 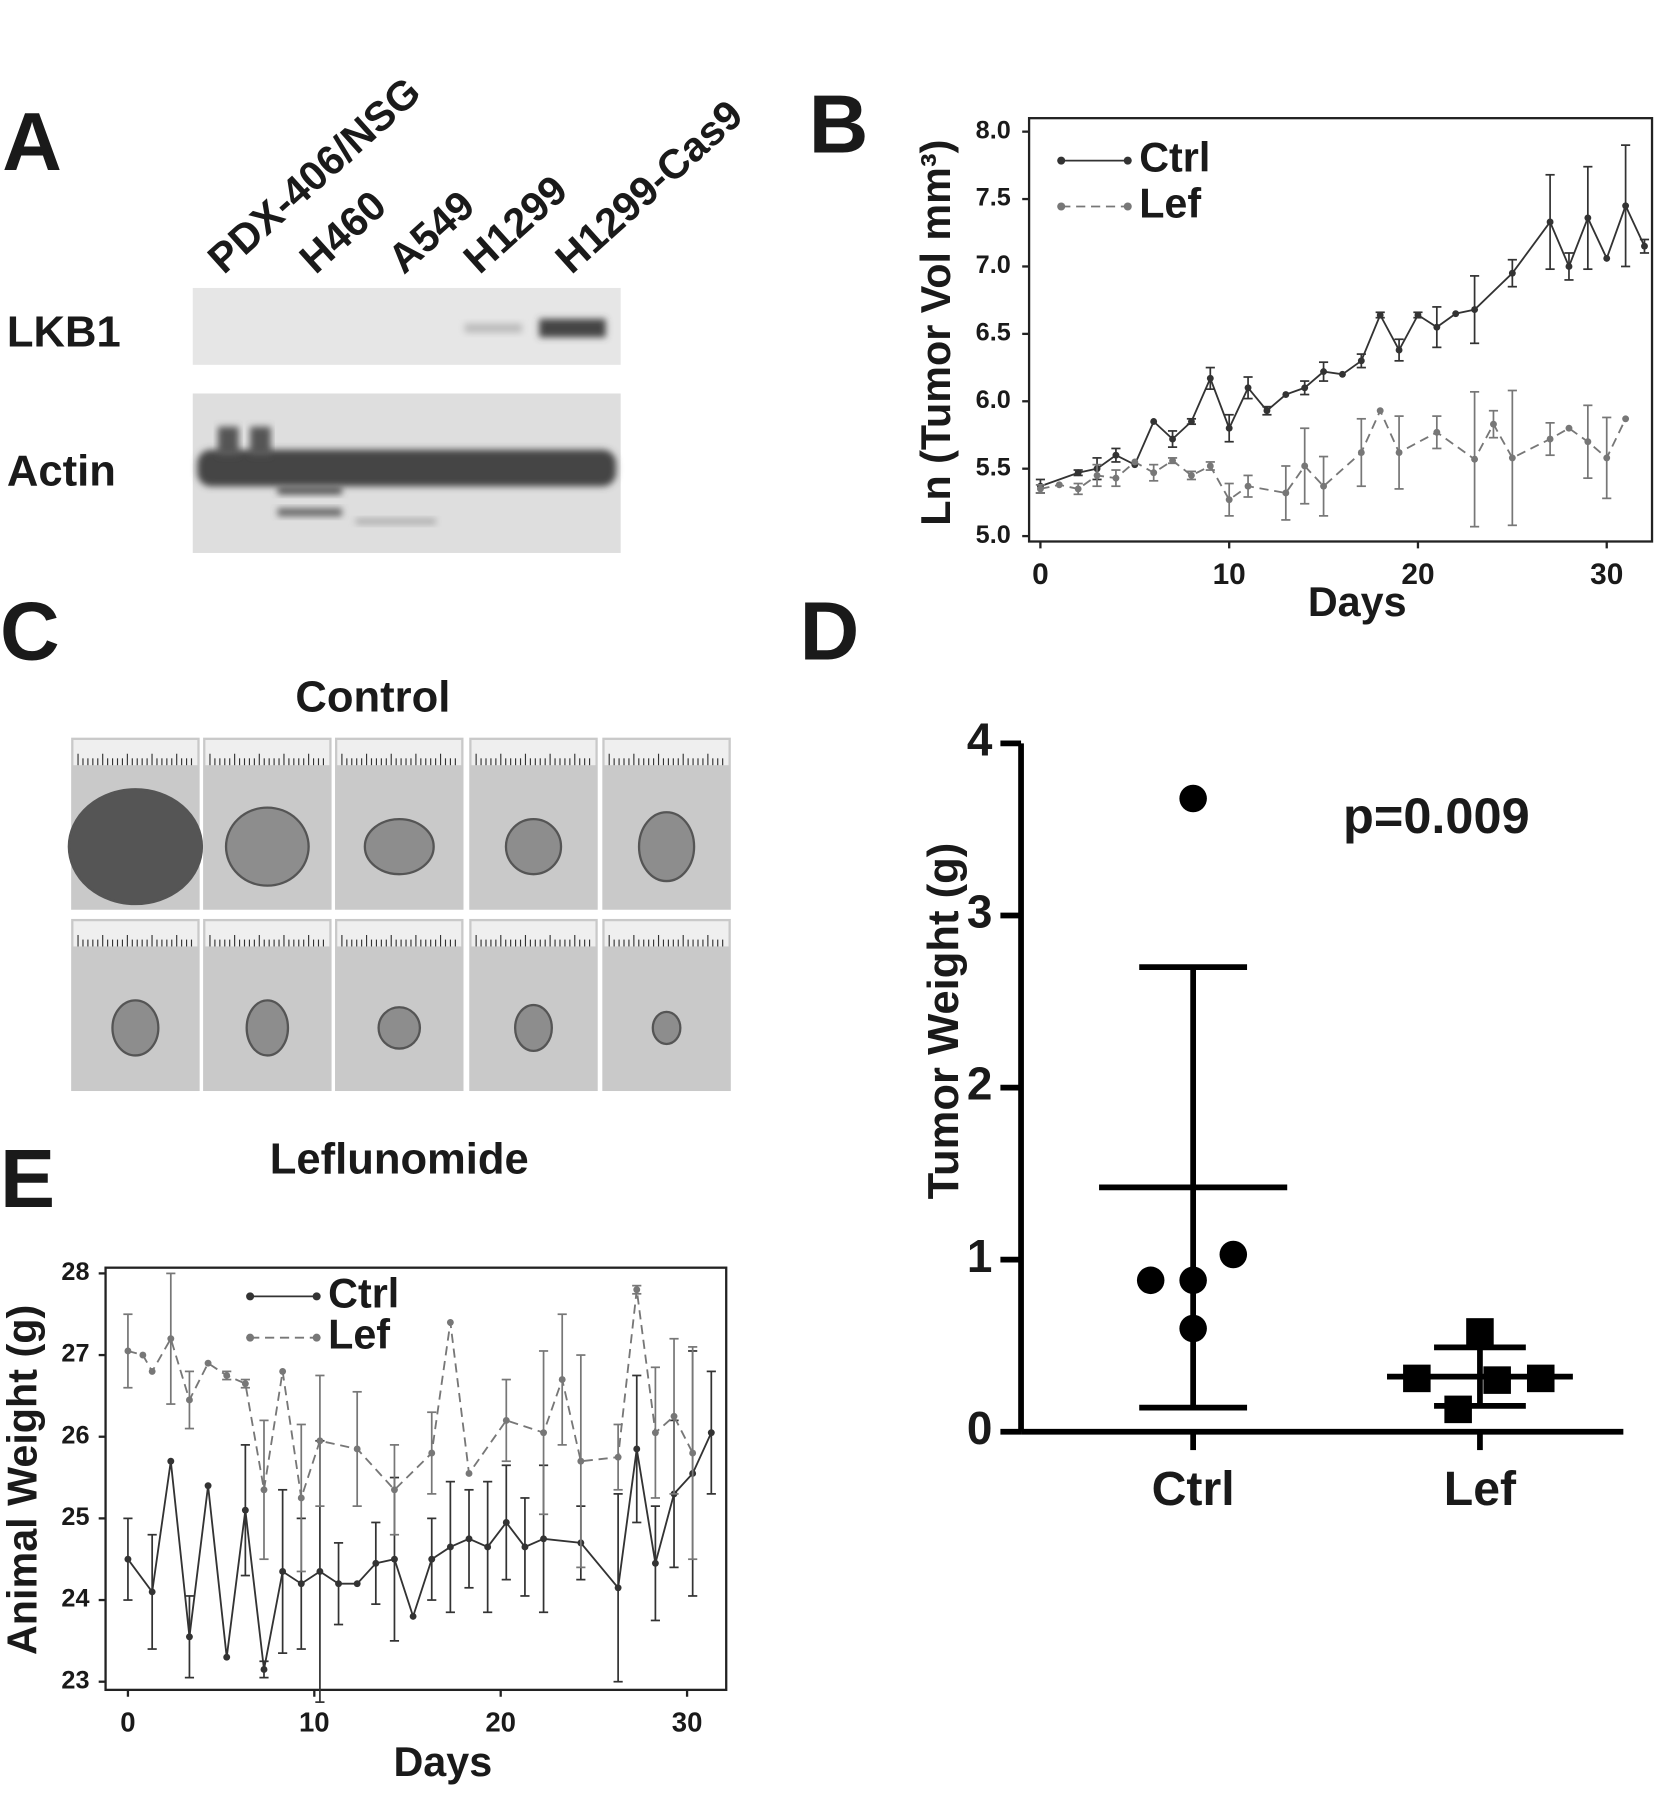 What do you see at coordinates (980, 1084) in the screenshot?
I see `y-tick-label: 2` at bounding box center [980, 1084].